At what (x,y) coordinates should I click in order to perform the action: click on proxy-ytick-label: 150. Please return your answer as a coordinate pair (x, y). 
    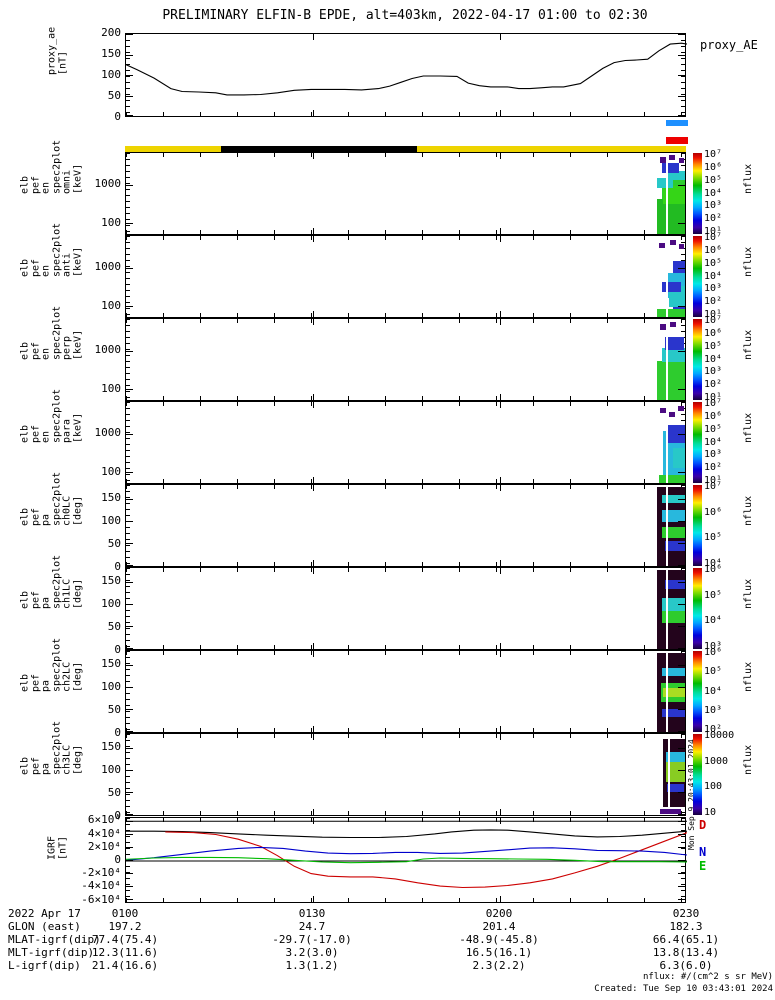
    Looking at the image, I should click on (111, 53).